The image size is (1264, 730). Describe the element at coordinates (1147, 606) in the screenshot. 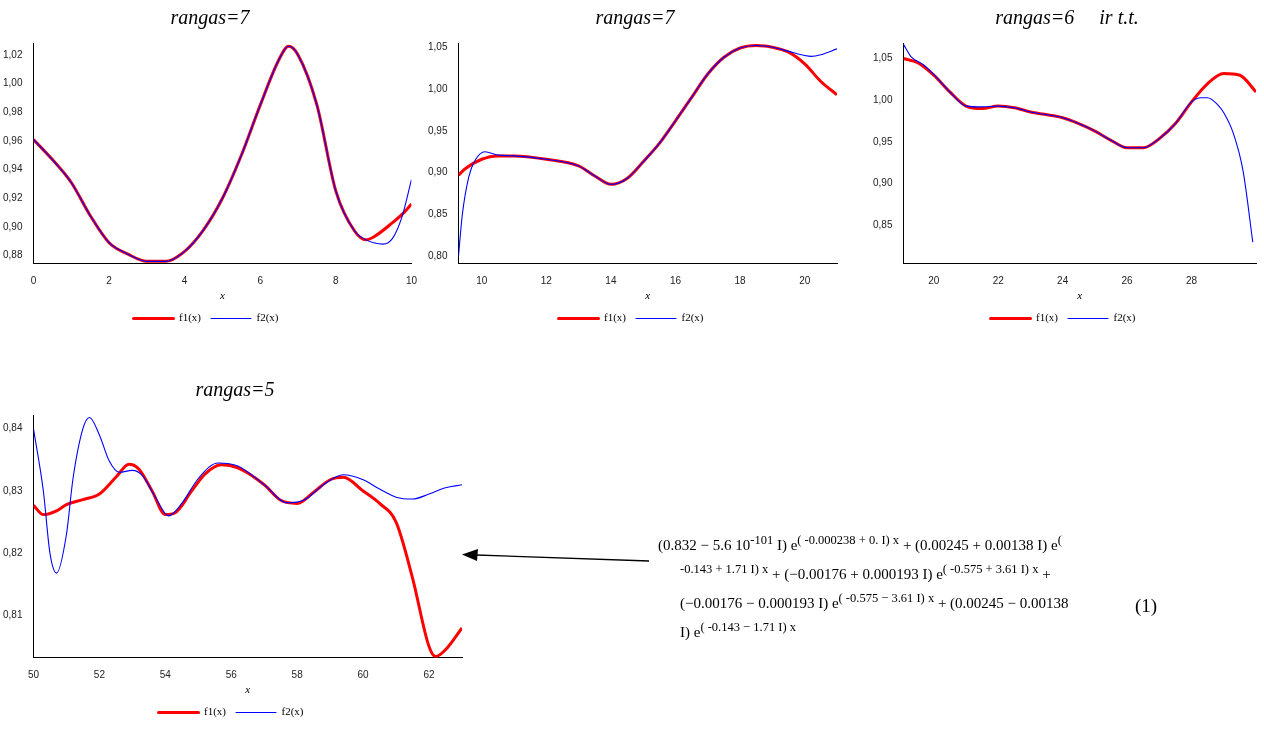

I see `text: (1)` at that location.